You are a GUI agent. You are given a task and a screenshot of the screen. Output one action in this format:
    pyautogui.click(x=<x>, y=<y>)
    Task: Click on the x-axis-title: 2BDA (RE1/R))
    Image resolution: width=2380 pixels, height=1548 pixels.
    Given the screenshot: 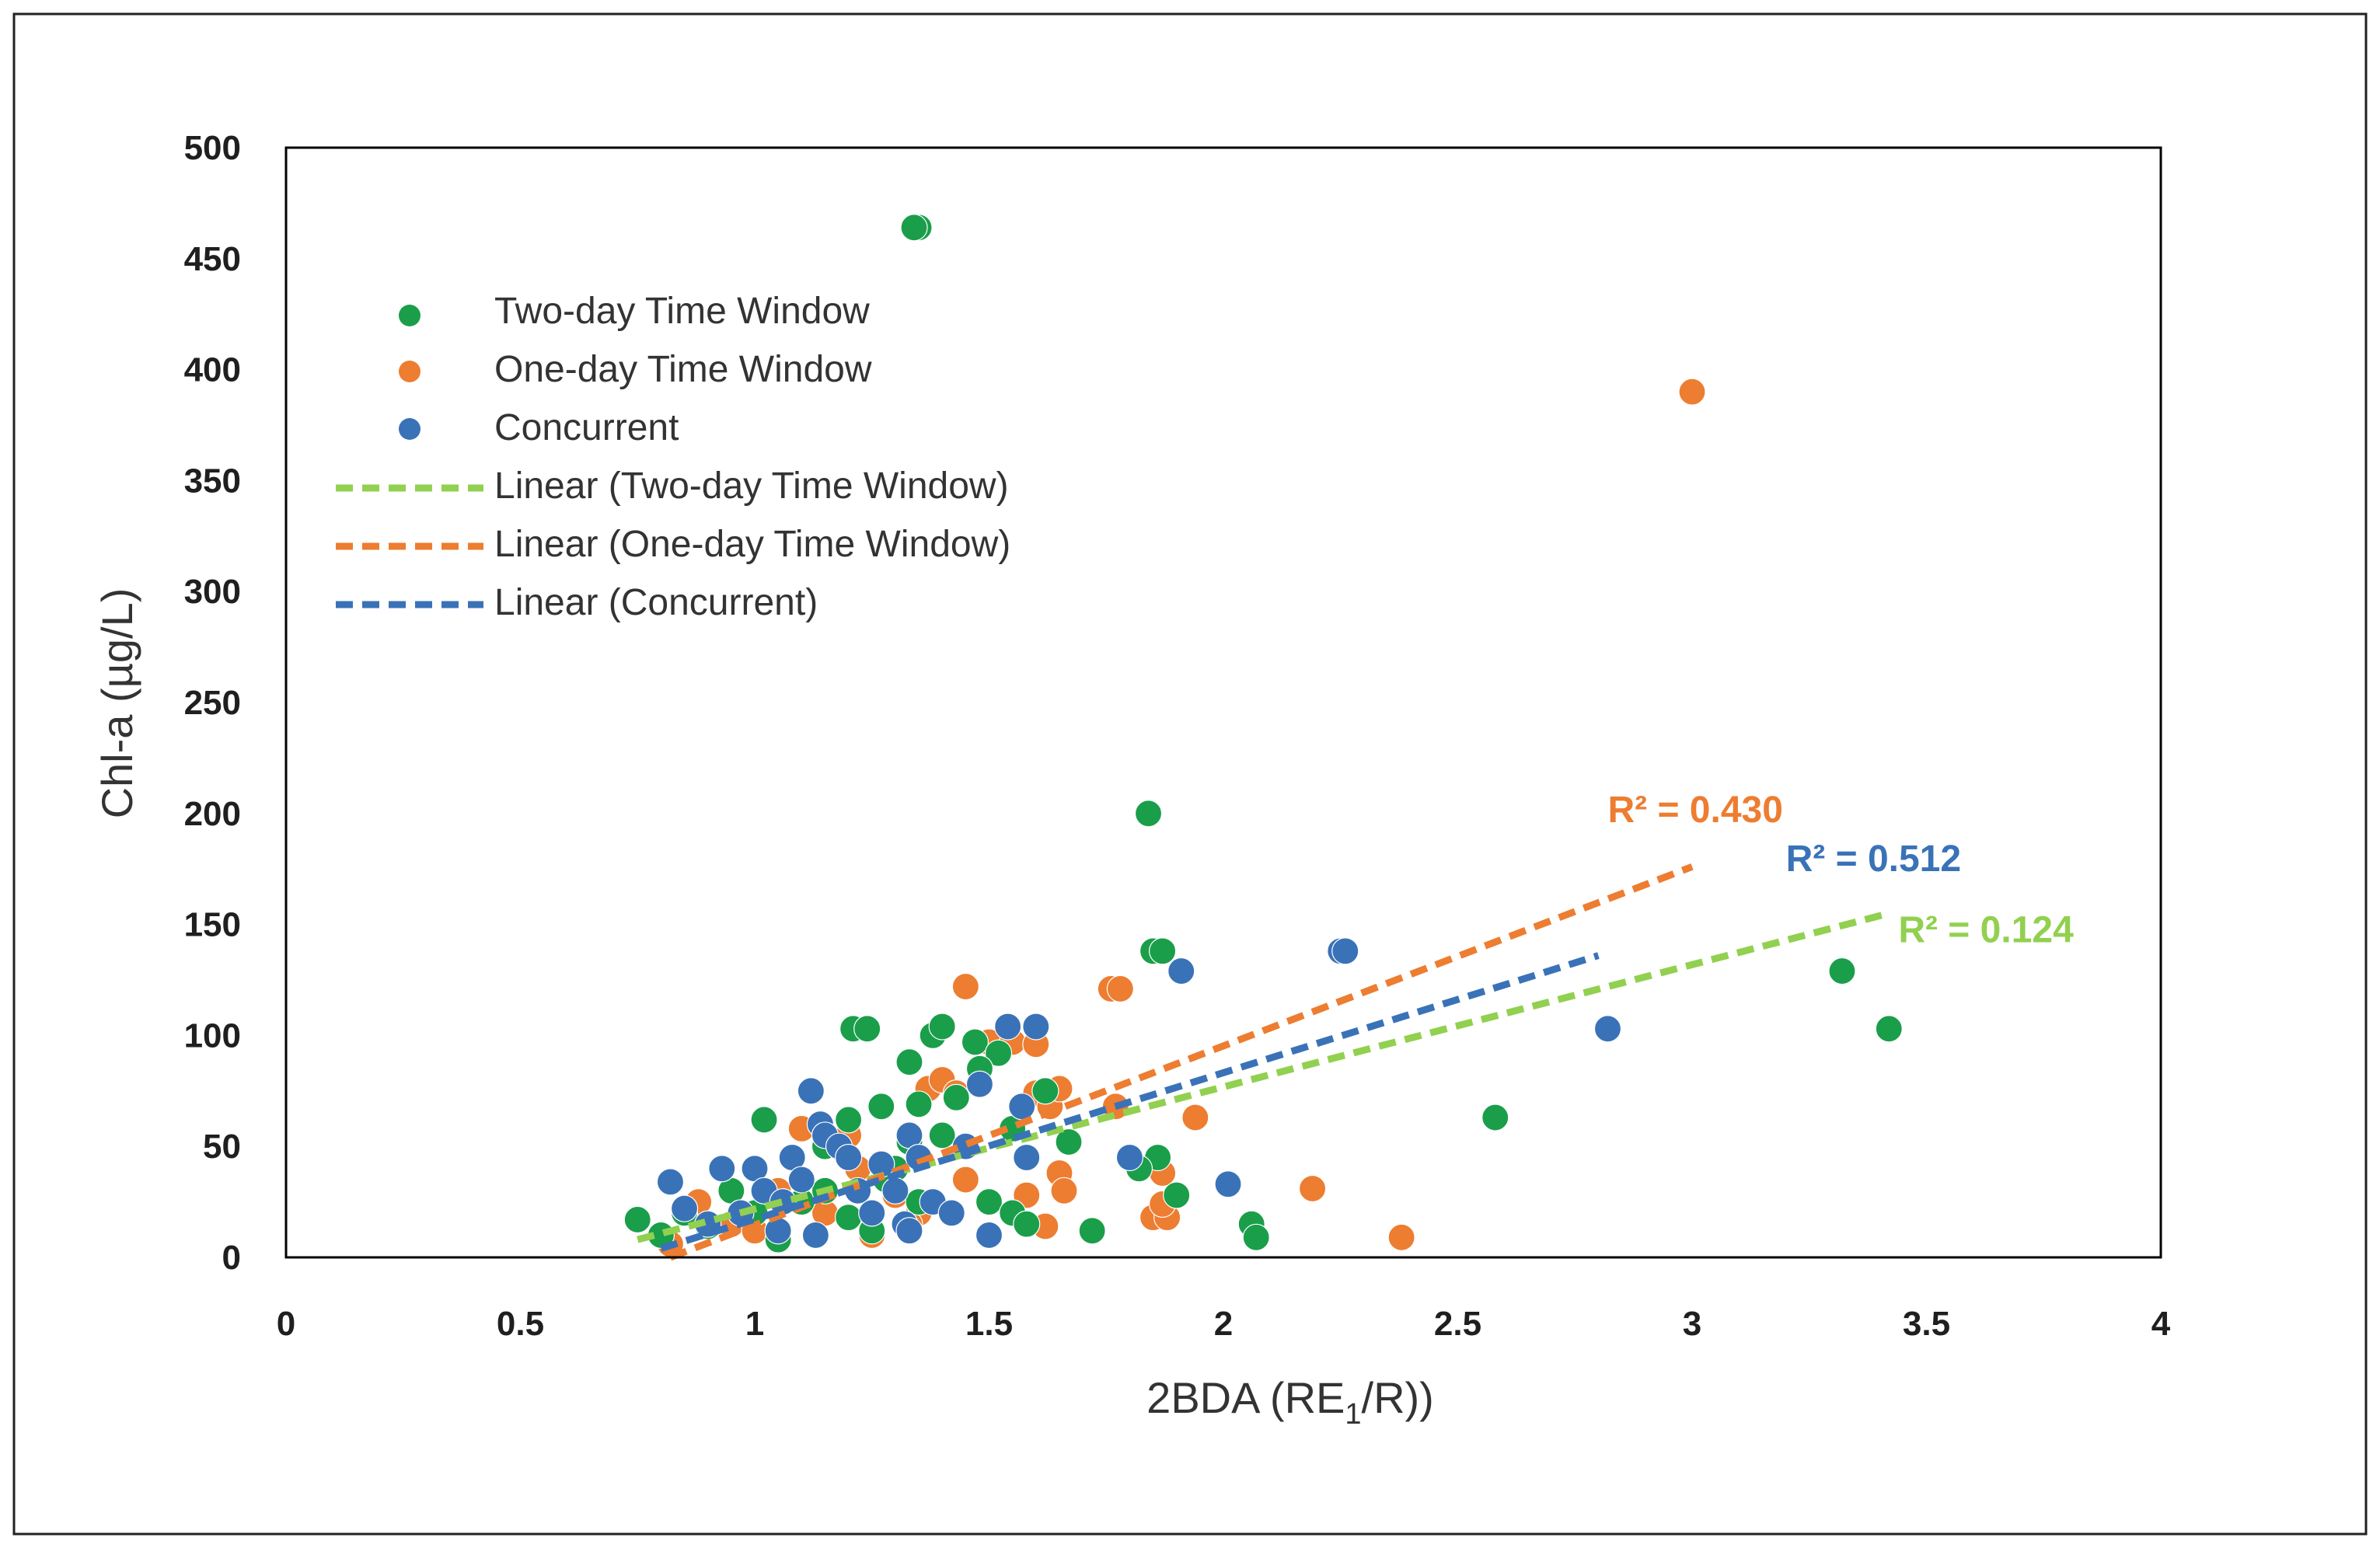 What is the action you would take?
    pyautogui.click(x=1290, y=1402)
    